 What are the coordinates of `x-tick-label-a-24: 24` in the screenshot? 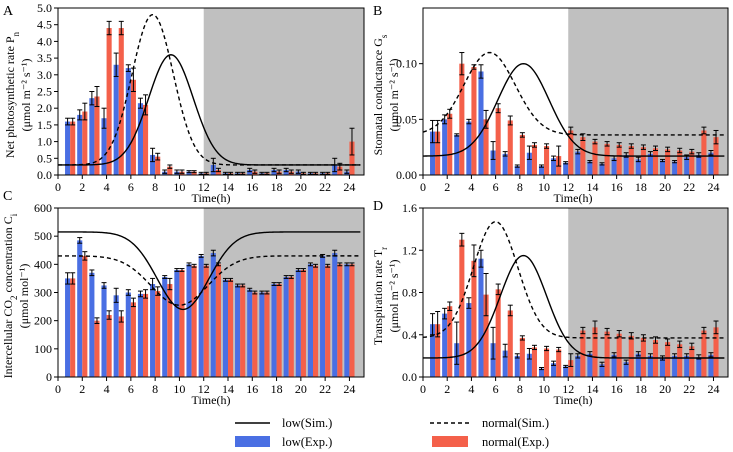 It's located at (349, 187).